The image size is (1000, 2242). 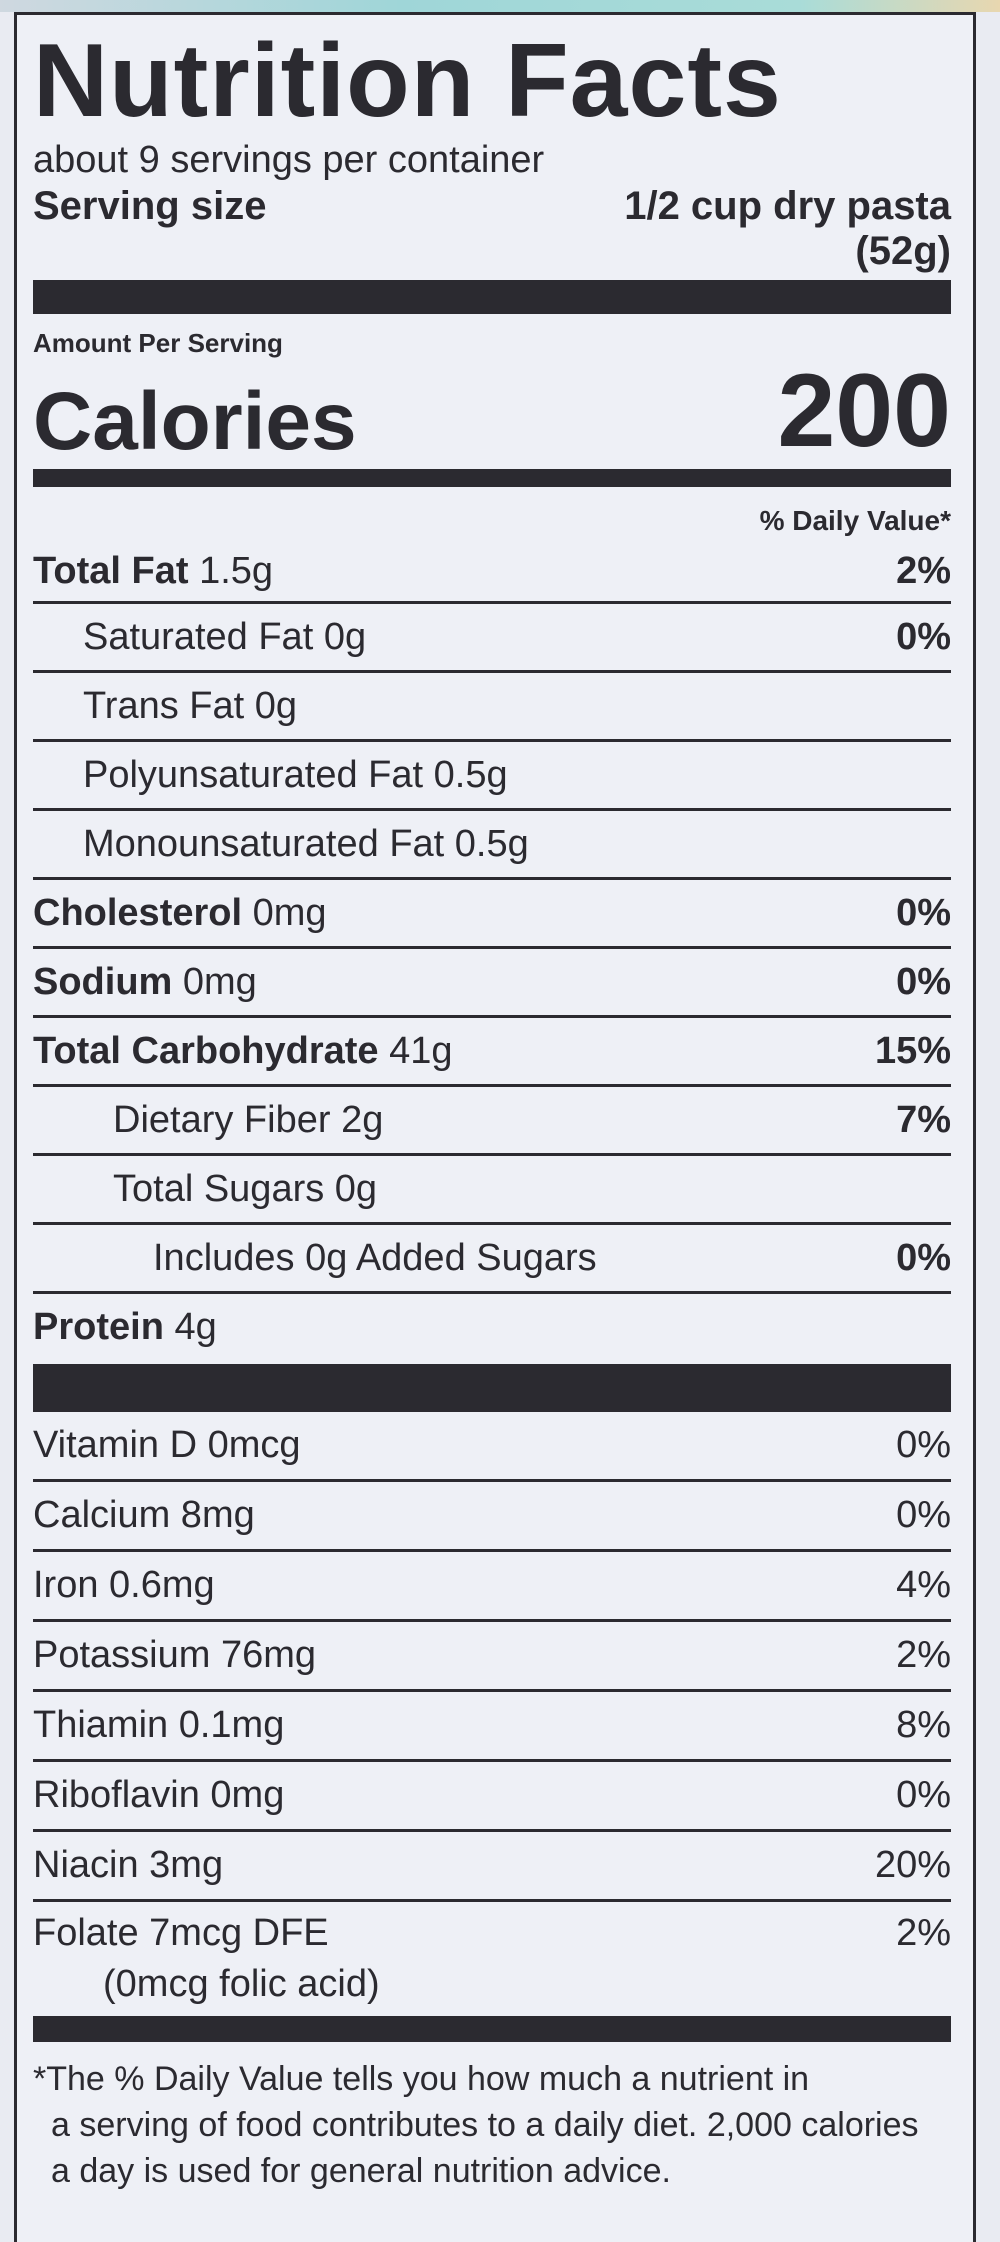 I want to click on nutrient-row: Total Fat 1.5g 2%, so click(x=492, y=571).